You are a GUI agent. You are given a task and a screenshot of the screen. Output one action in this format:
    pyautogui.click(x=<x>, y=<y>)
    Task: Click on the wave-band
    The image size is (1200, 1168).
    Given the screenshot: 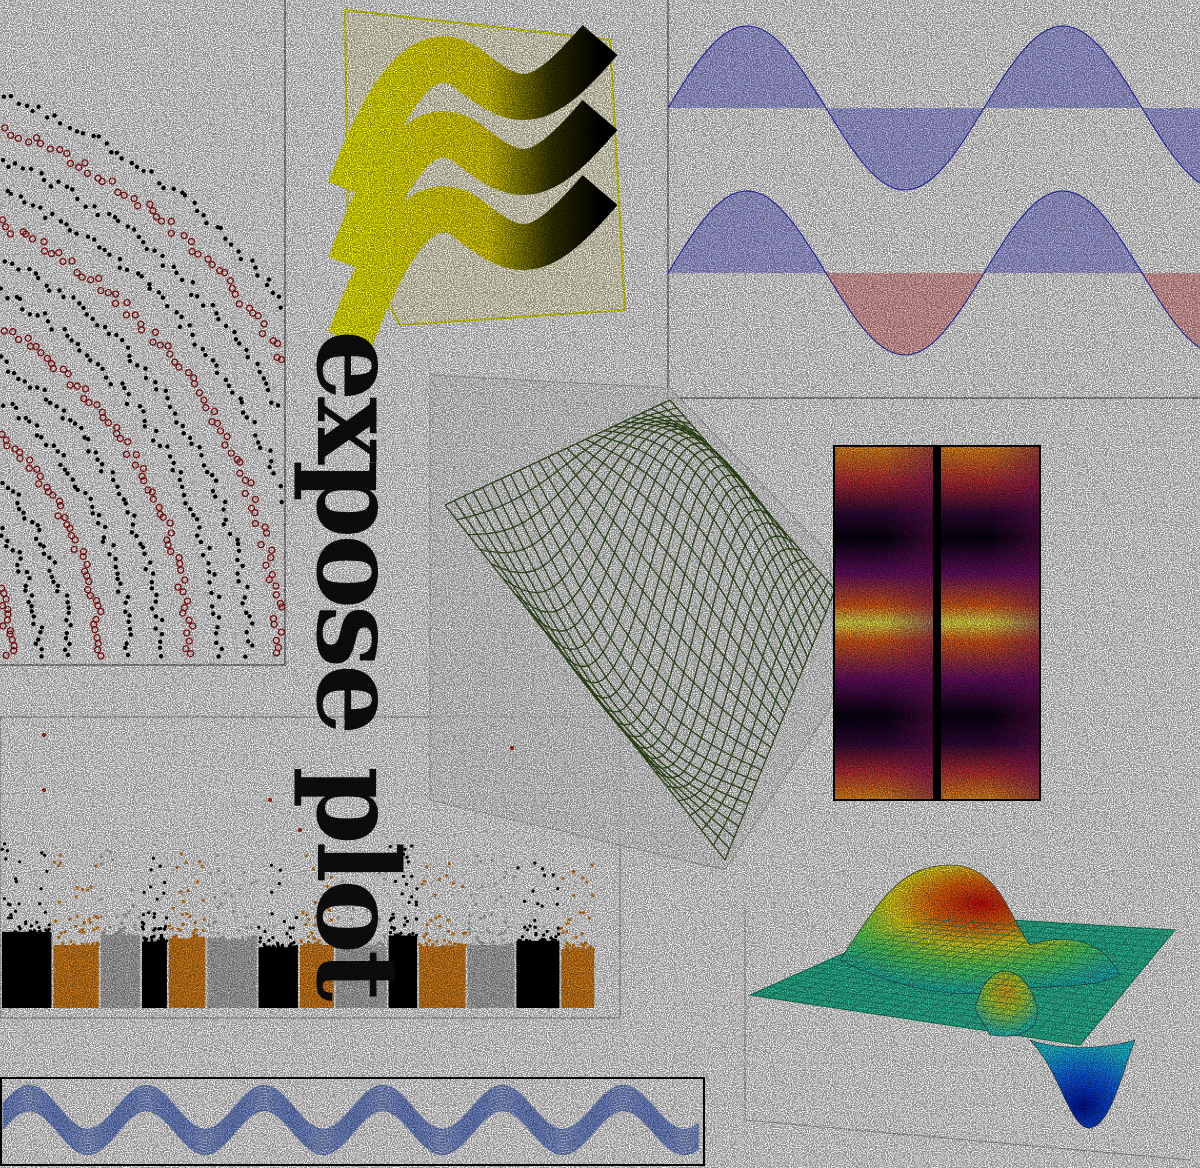 What is the action you would take?
    pyautogui.click(x=352, y=1121)
    